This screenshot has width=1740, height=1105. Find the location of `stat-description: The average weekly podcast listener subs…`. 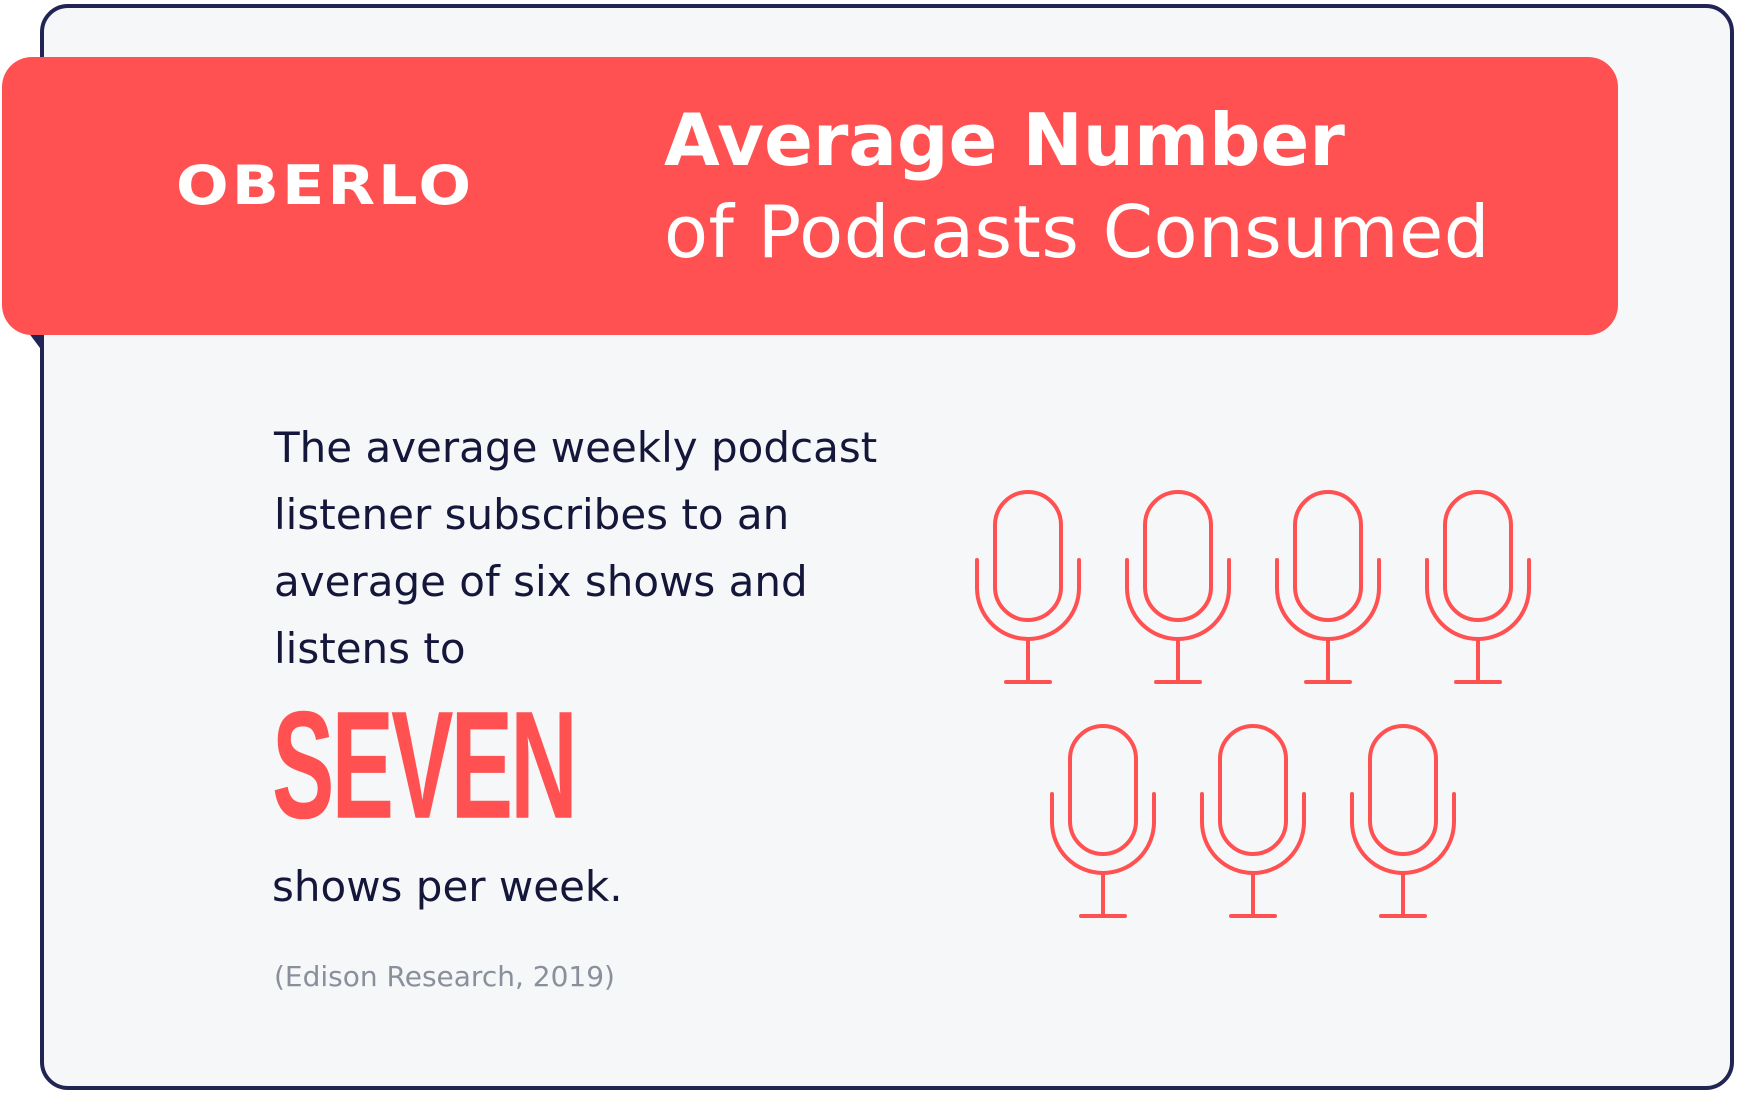

stat-description: The average weekly podcast listener subs… is located at coordinates (576, 548).